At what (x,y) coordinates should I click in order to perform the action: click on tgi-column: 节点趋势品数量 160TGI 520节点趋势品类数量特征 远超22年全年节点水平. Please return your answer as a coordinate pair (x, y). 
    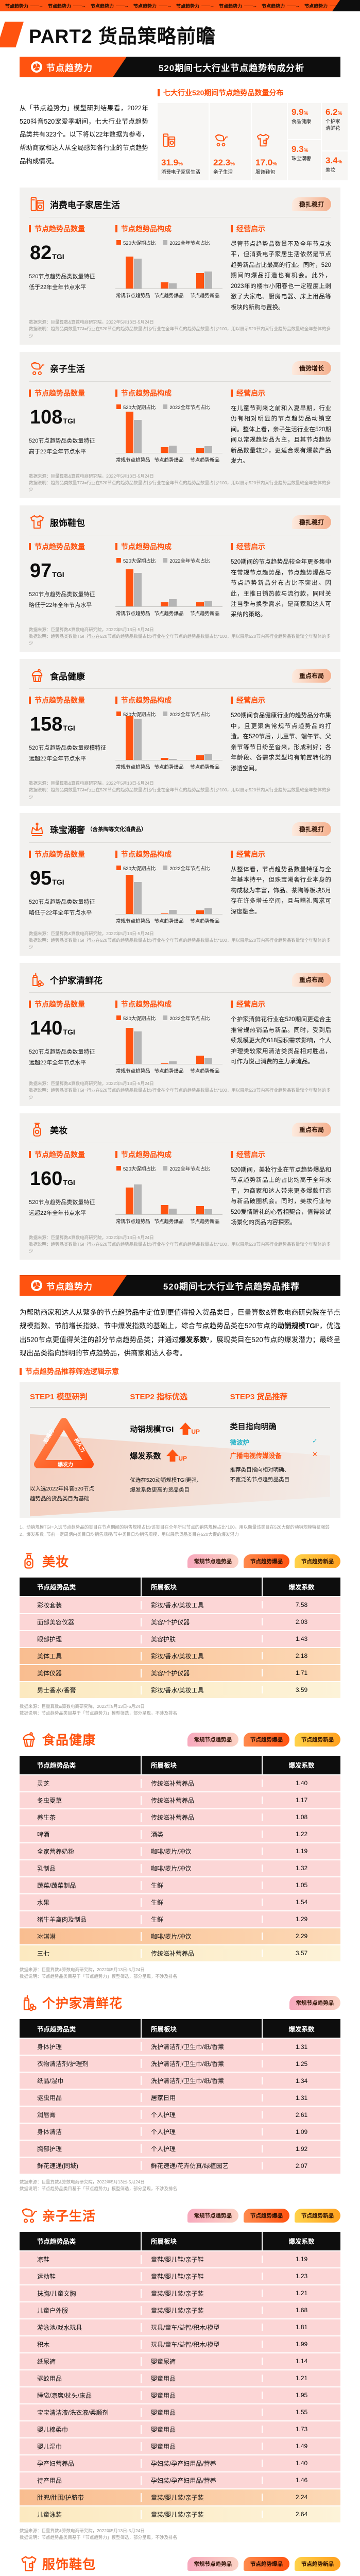
    Looking at the image, I should click on (68, 1188).